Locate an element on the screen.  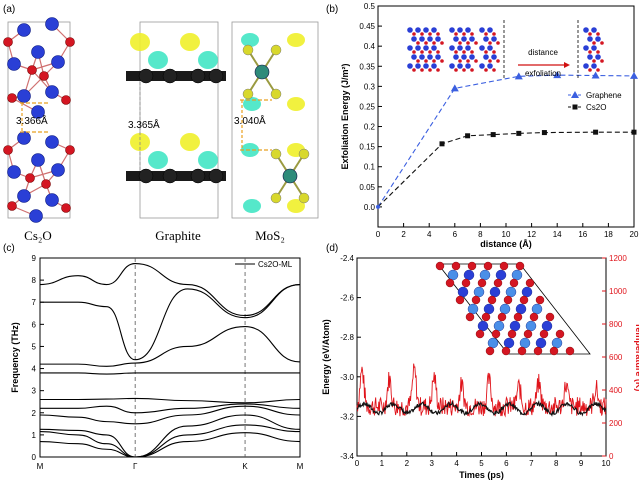
graphite-distance-label: 3.365Å is located at coordinates (144, 124).